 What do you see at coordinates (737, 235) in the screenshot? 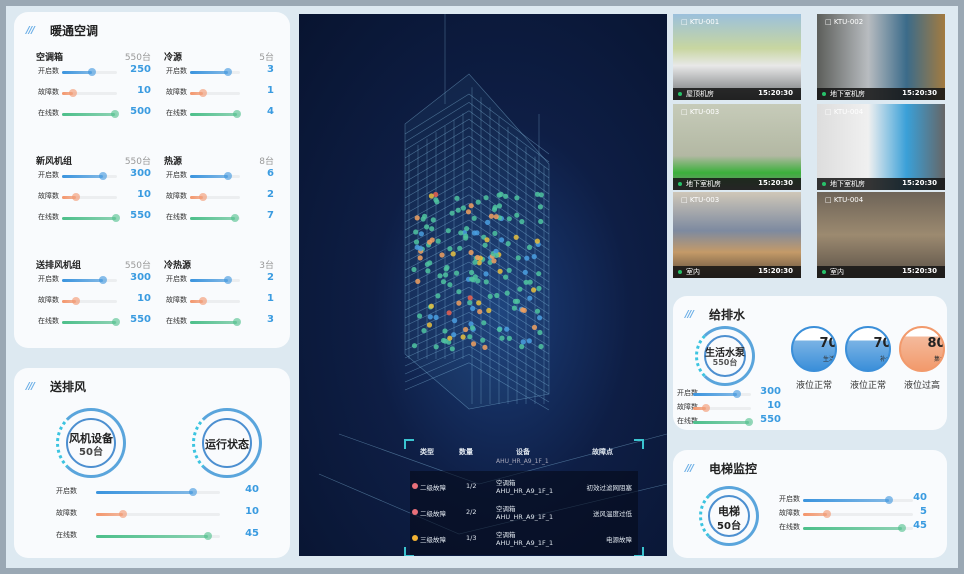
I see `camera-feed: □ KTU-003 室内 15:20:30` at bounding box center [737, 235].